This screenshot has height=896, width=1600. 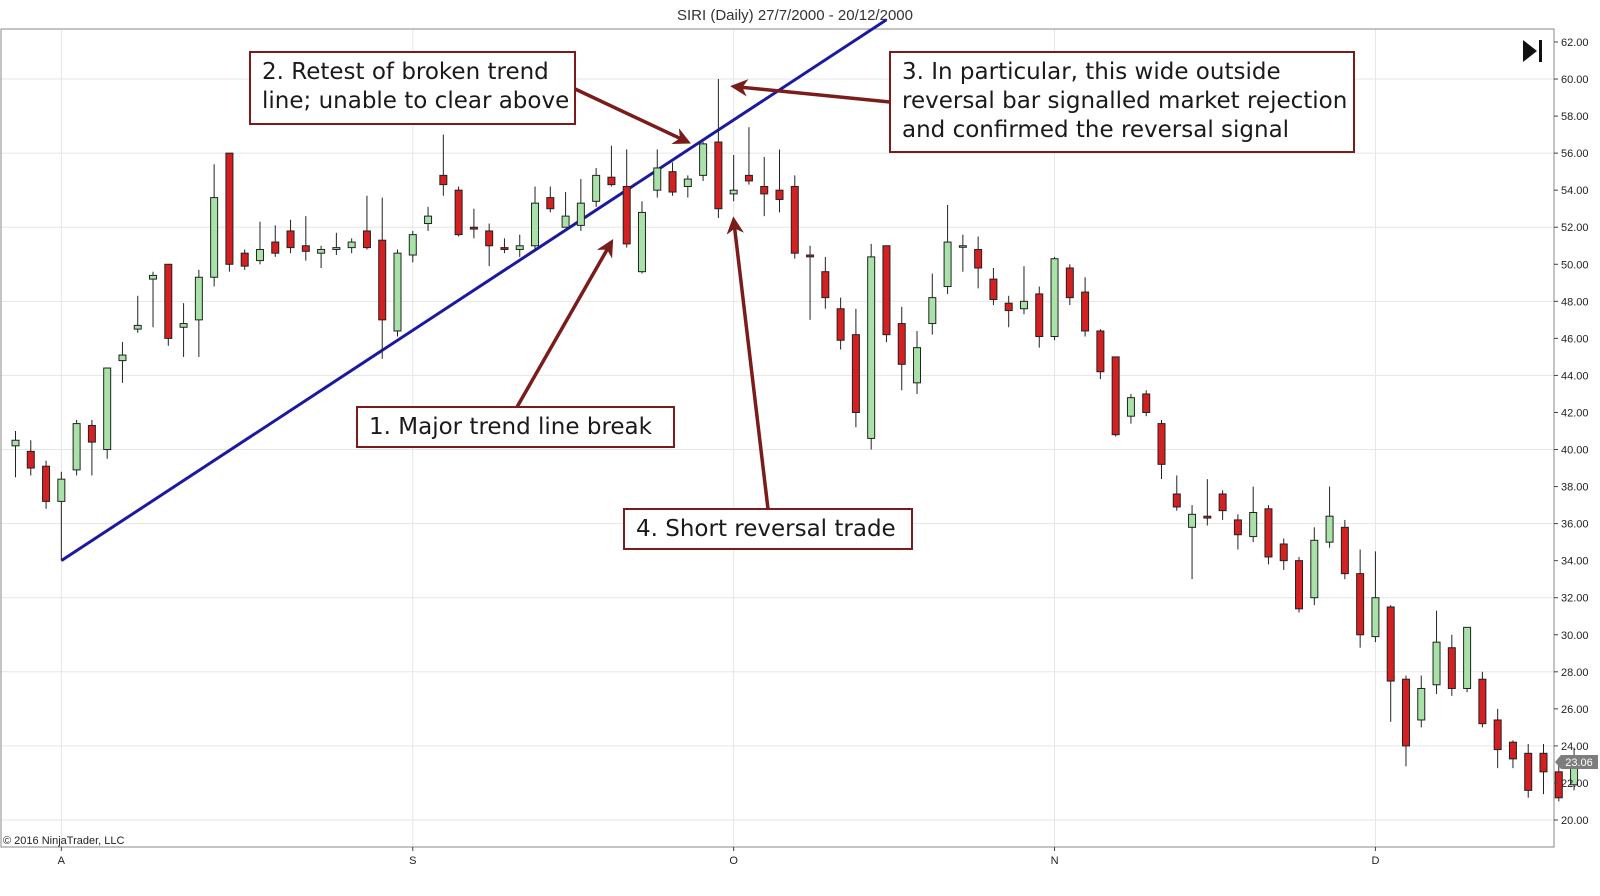 I want to click on y-tick-label: 58.00, so click(x=1575, y=117).